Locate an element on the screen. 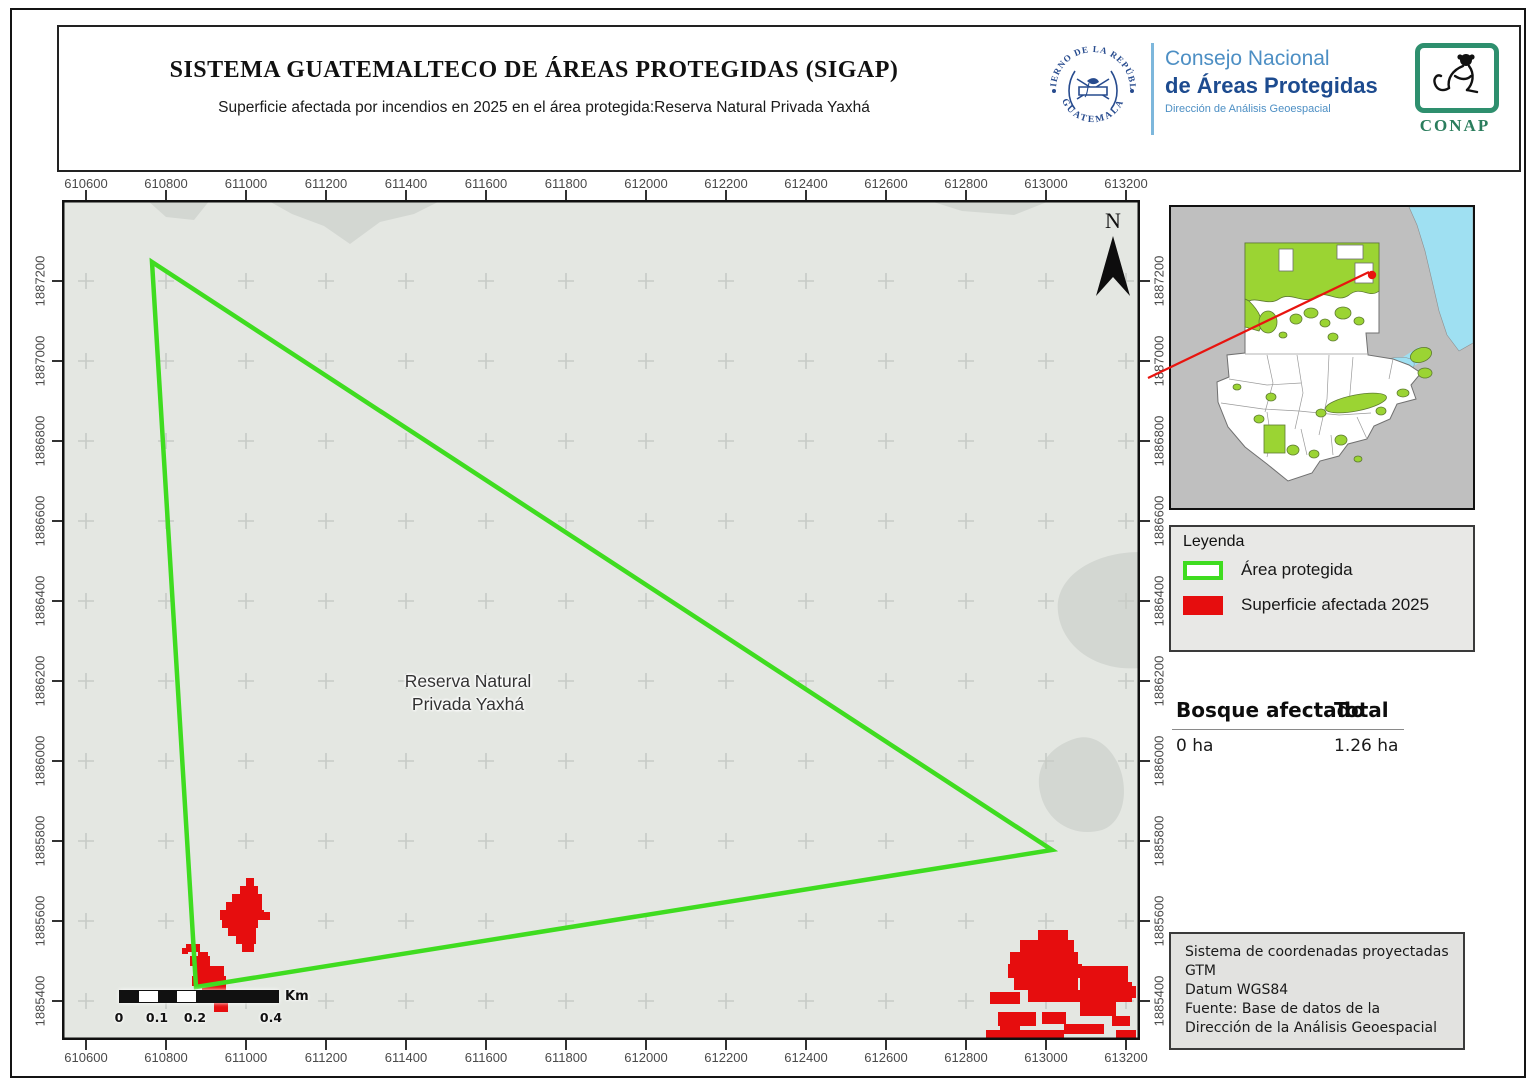 The width and height of the screenshot is (1536, 1086). conap-label: CONAP is located at coordinates (1455, 125).